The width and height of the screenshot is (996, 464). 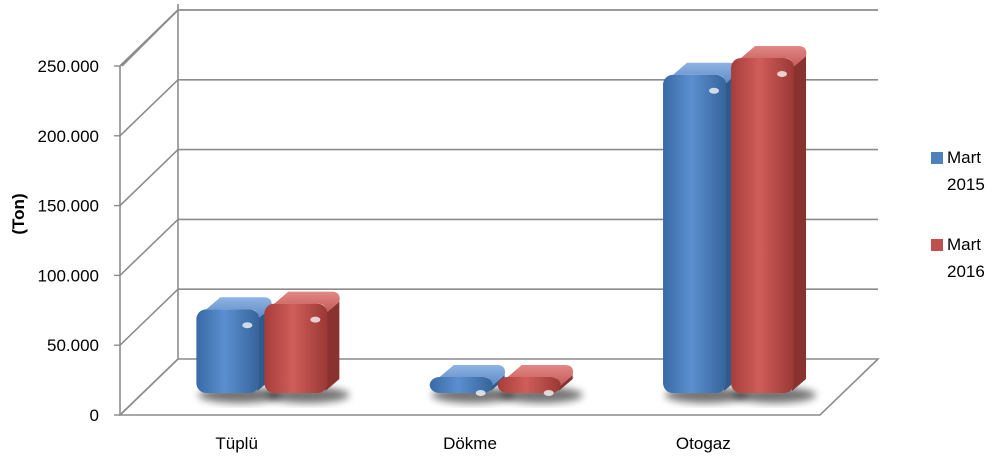 I want to click on legend-label: 2015, so click(x=966, y=184).